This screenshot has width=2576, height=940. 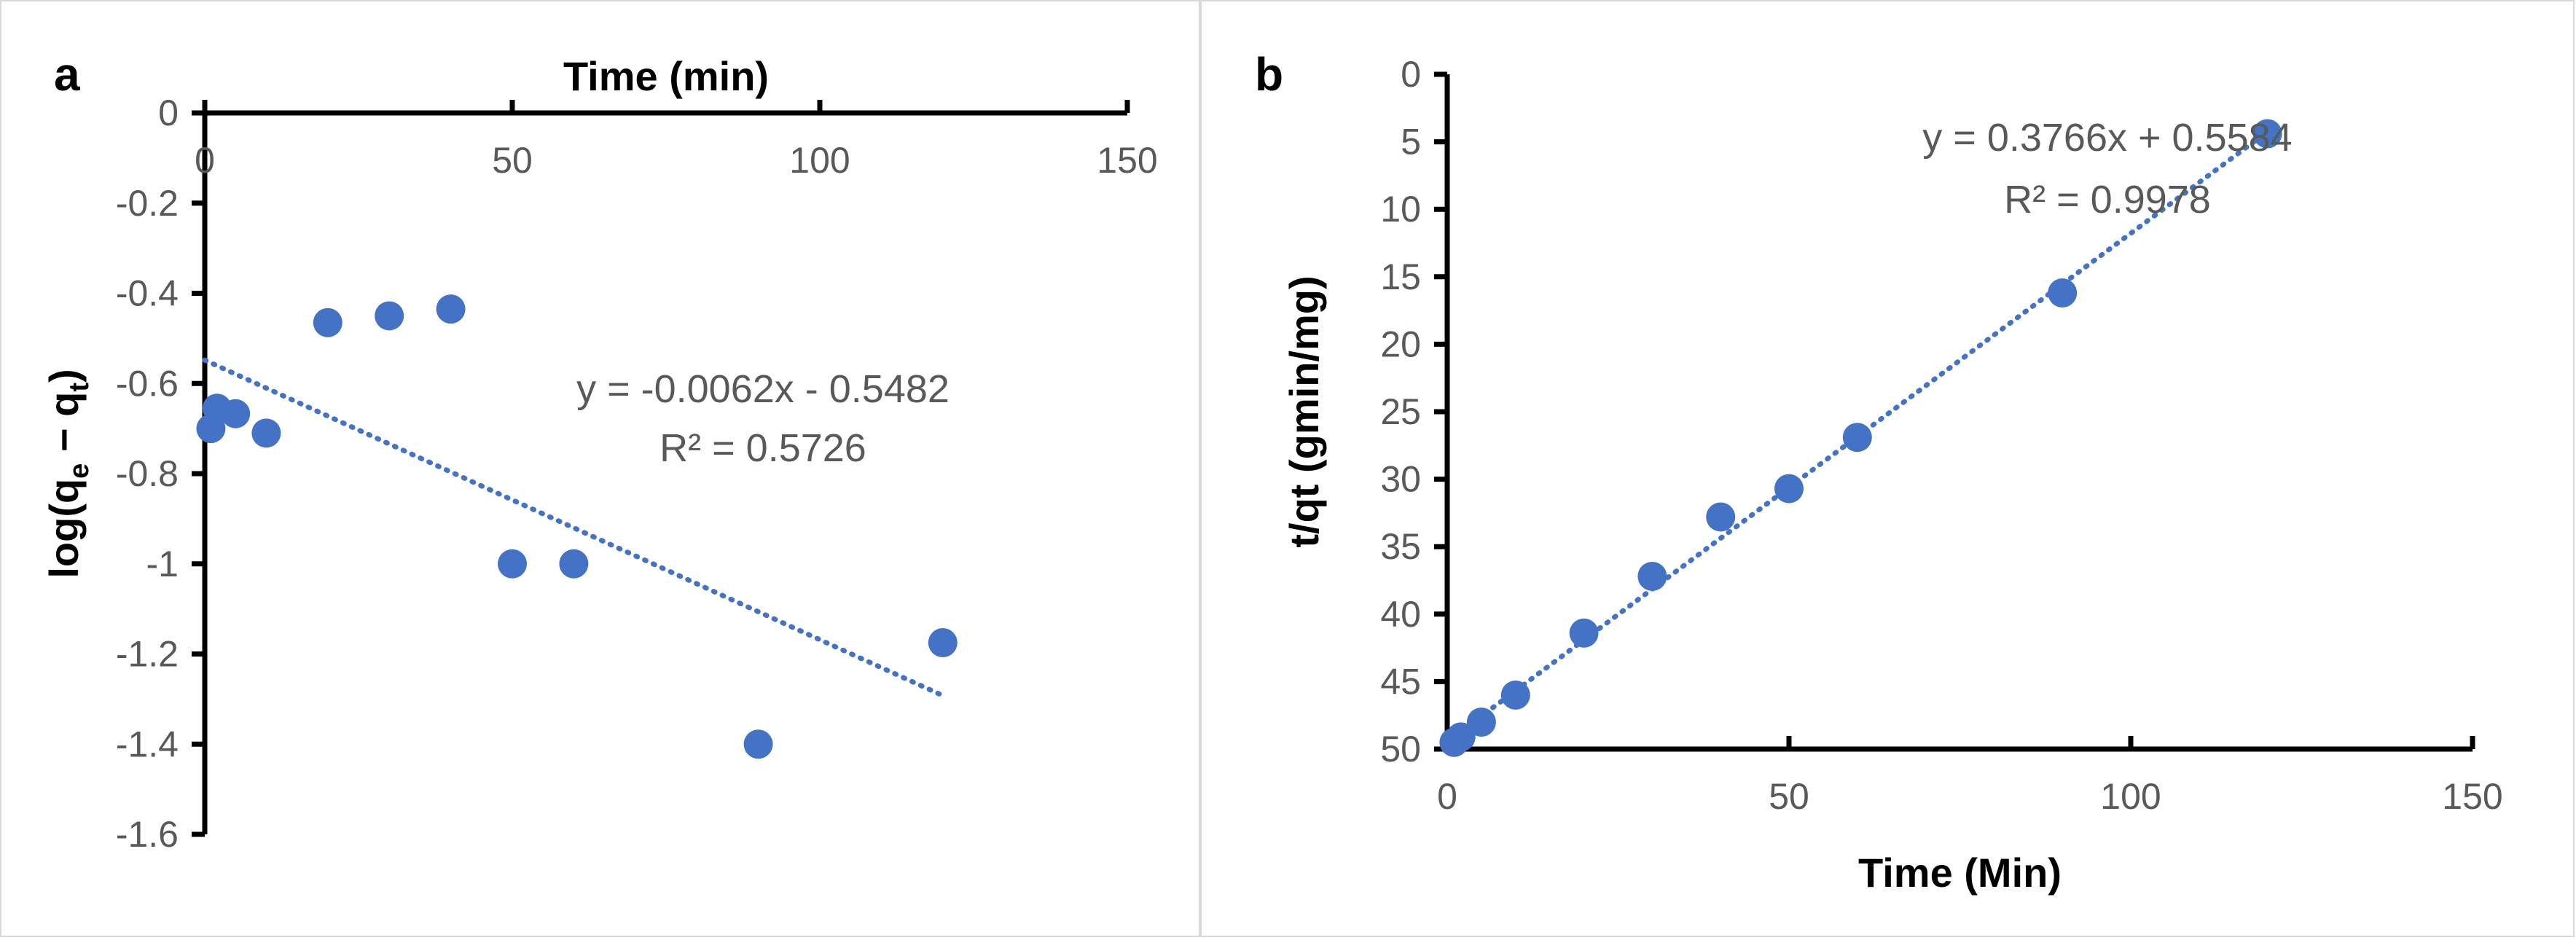 I want to click on y-tick-label: 30, so click(x=1400, y=479).